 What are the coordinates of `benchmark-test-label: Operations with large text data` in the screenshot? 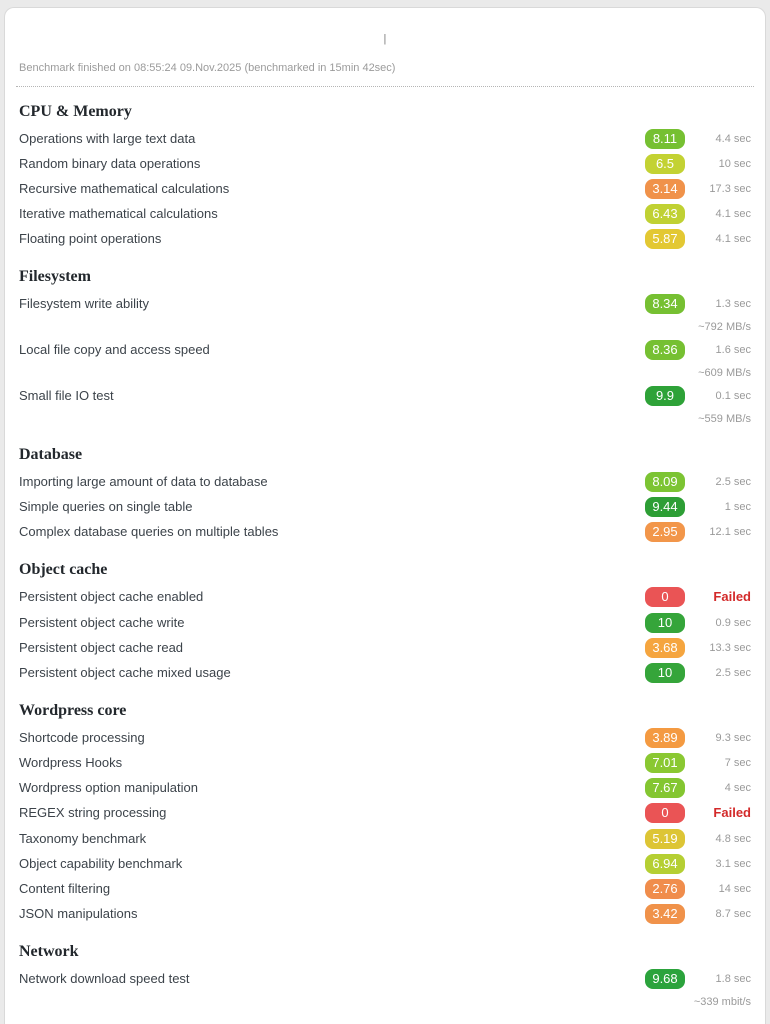 It's located at (107, 138).